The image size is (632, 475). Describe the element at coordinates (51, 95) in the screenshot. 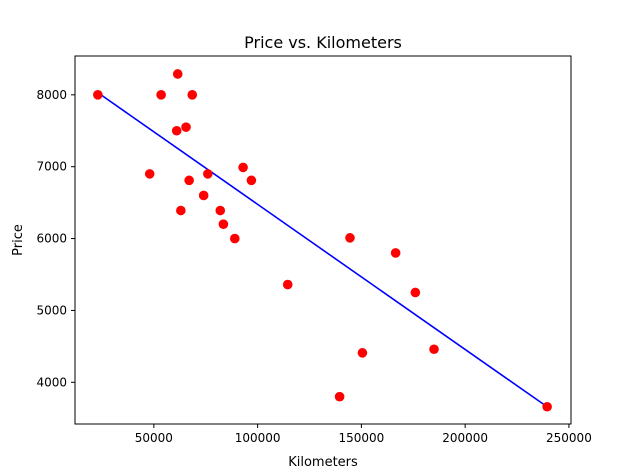

I see `y-tick-label: 8000` at that location.